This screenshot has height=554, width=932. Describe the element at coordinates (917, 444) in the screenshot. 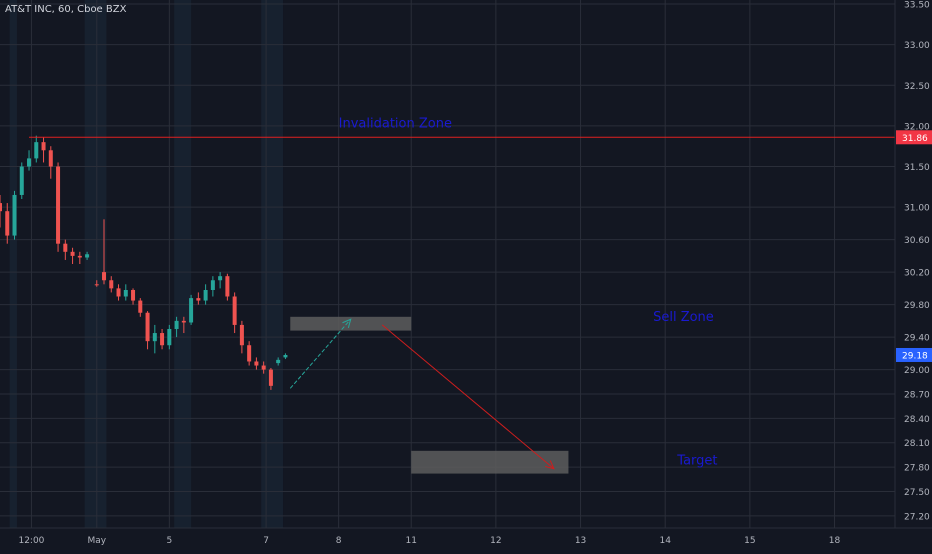

I see `y-tick-label: 28.10` at that location.